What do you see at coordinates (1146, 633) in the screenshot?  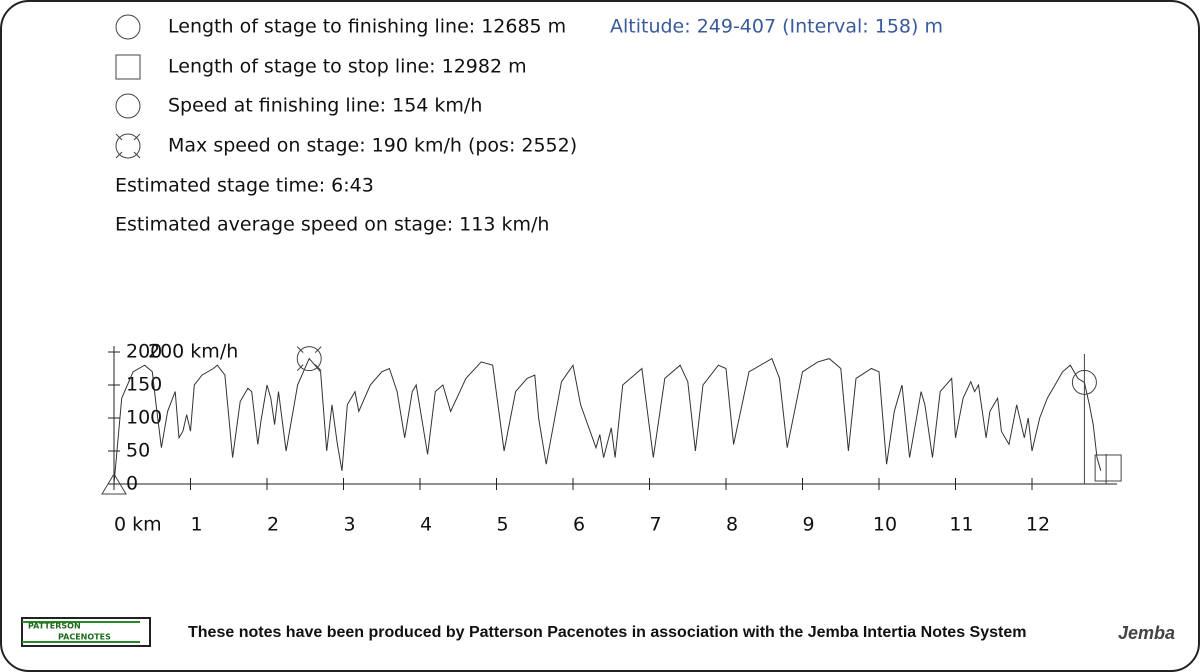 I see `logo-right: Jemba` at bounding box center [1146, 633].